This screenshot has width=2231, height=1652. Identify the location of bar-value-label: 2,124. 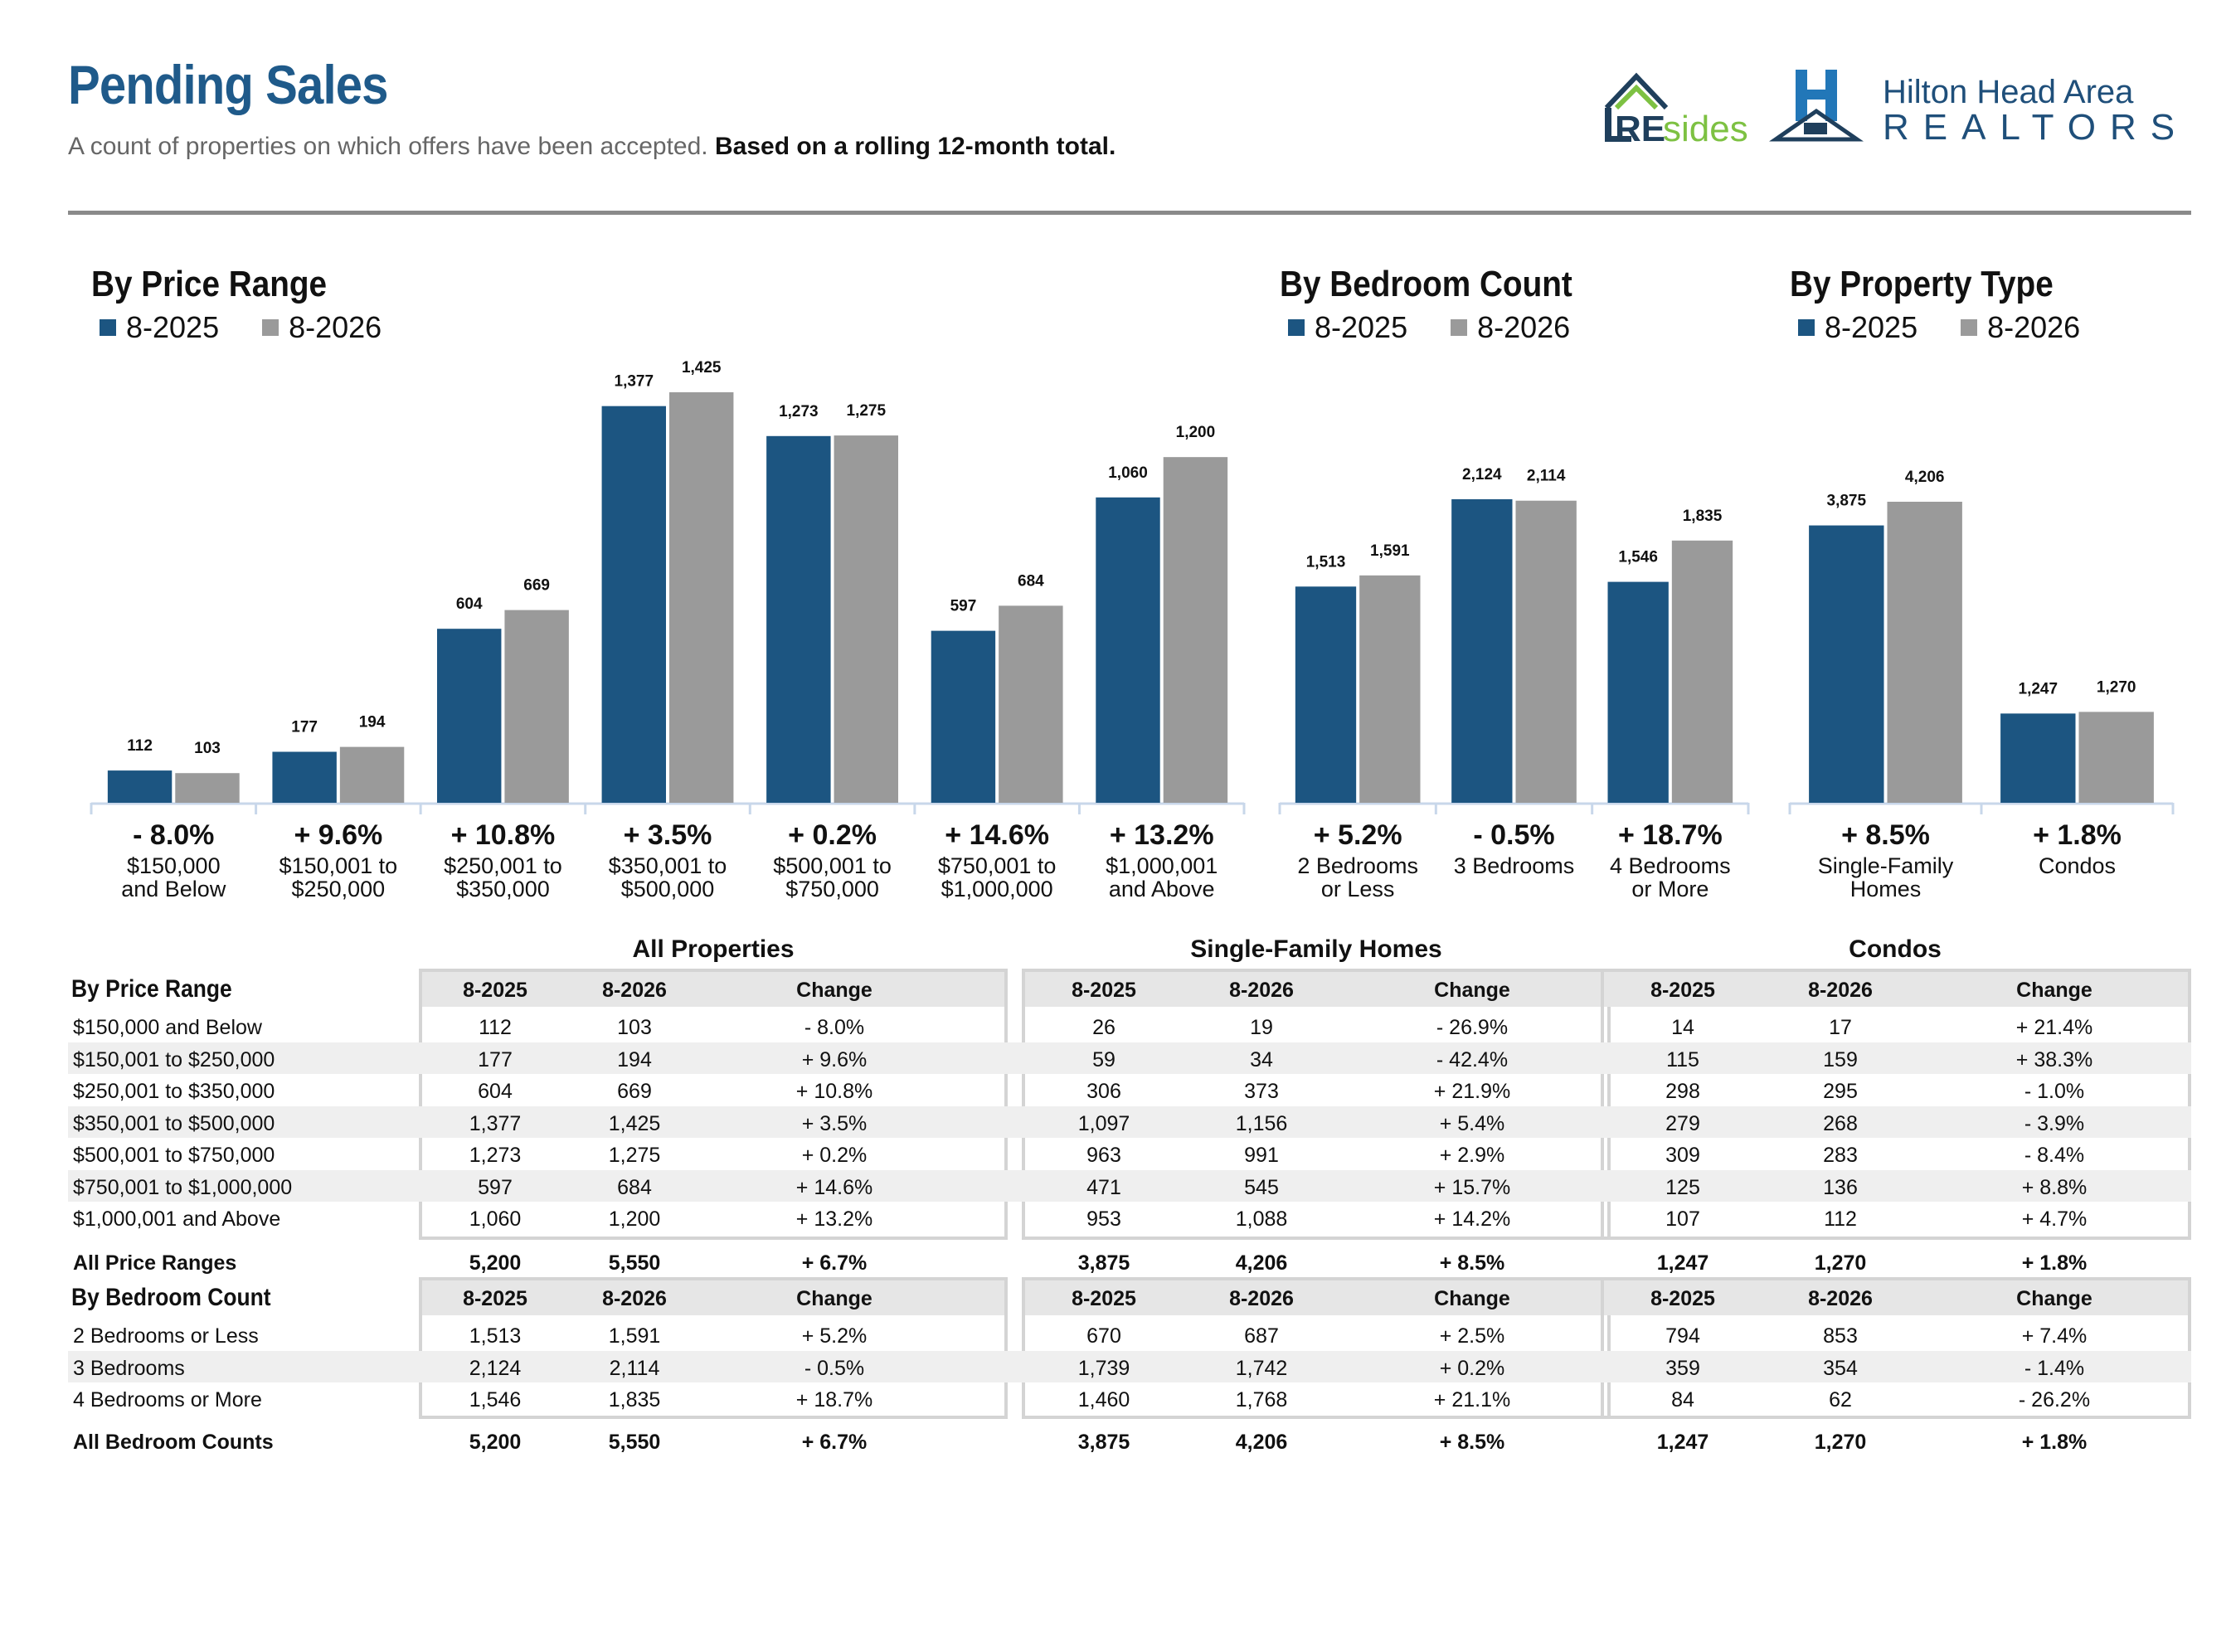
(1482, 474).